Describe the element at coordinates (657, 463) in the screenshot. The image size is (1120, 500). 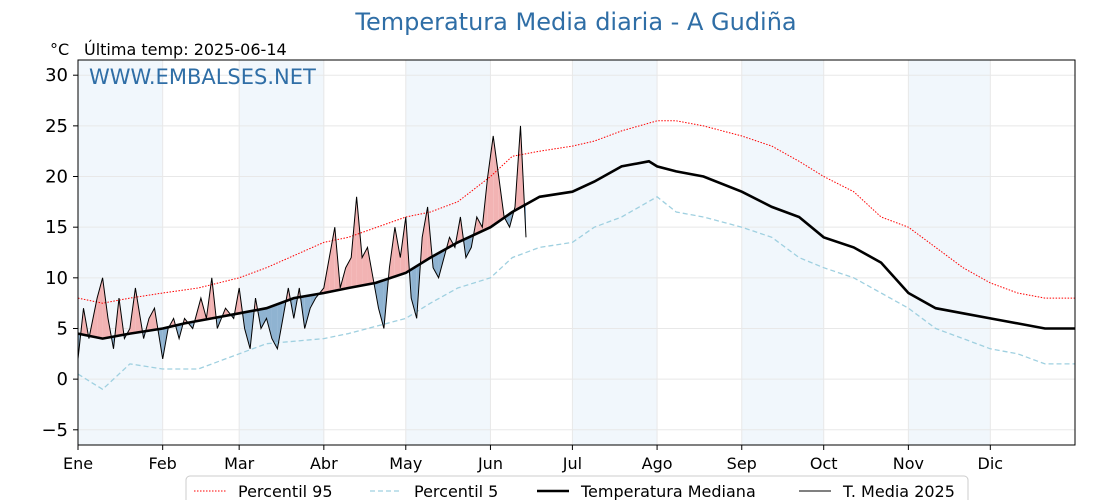
I see `x-tick-label: Ago` at that location.